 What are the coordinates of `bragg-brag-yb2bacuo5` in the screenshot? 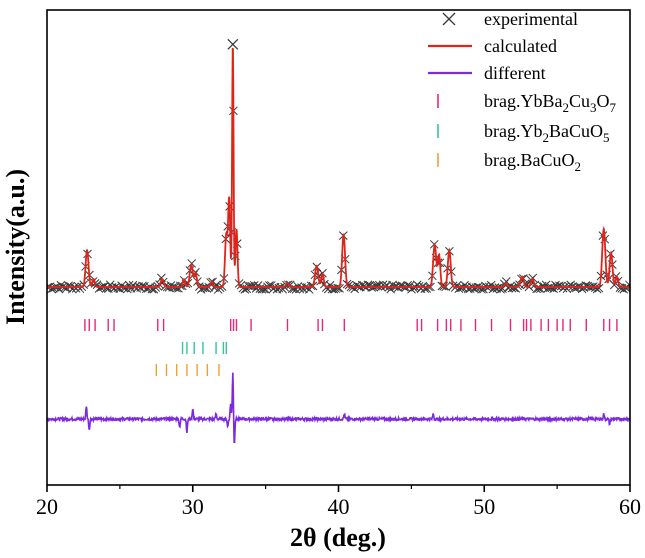 It's located at (204, 348).